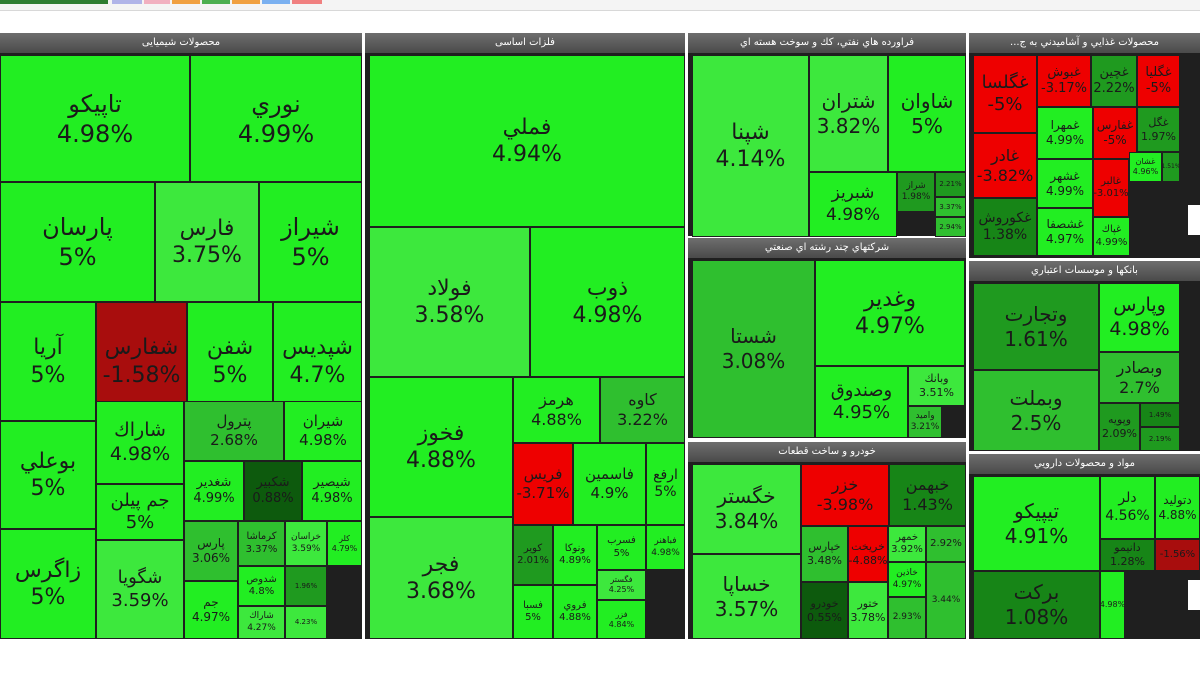  I want to click on stock-tile: وصندوق 4.95%, so click(861, 402).